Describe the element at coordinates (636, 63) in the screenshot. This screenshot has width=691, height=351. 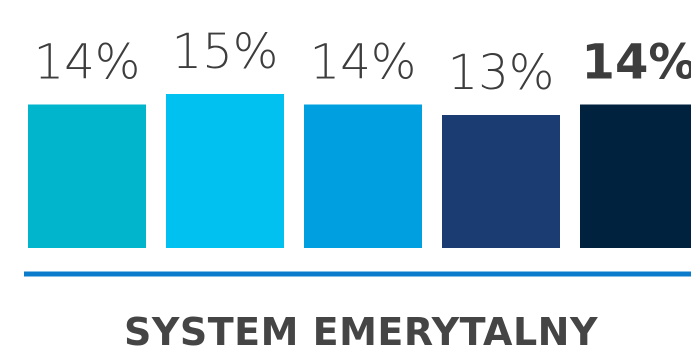
I see `value-label-5: 14%` at that location.